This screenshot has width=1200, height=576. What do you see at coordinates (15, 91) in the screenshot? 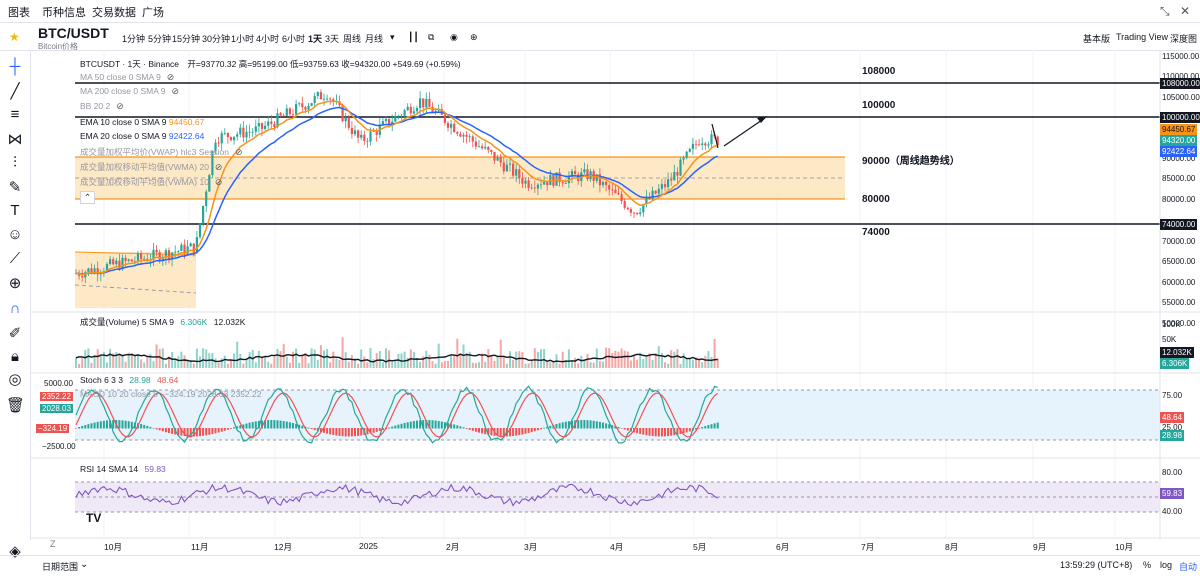
I see `trendline-icon: ╱` at bounding box center [15, 91].